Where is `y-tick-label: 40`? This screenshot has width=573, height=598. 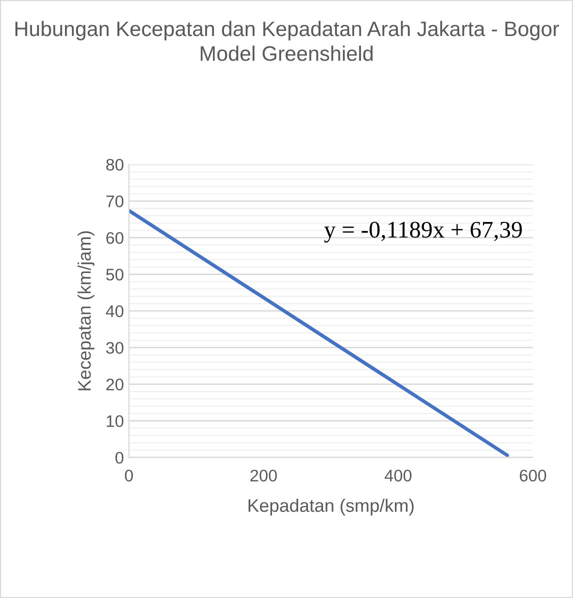 y-tick-label: 40 is located at coordinates (115, 311).